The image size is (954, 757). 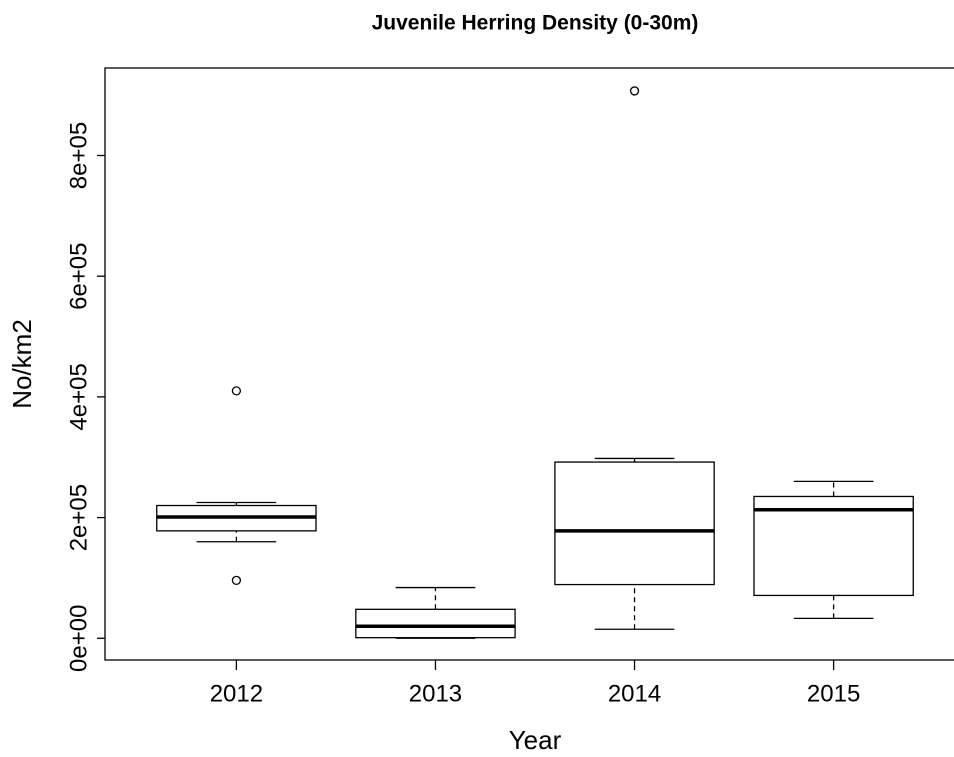 I want to click on y-tick-label: 0e+00, so click(x=78, y=638).